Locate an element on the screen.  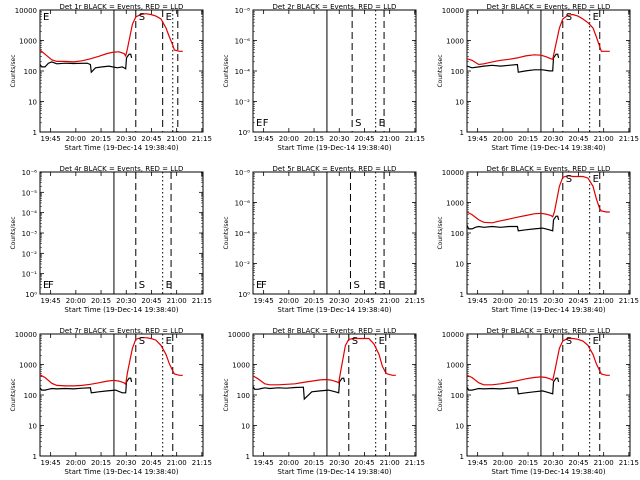
panel-title: Det 4r BLACK = Events, RED = LLD is located at coordinates (122, 169).